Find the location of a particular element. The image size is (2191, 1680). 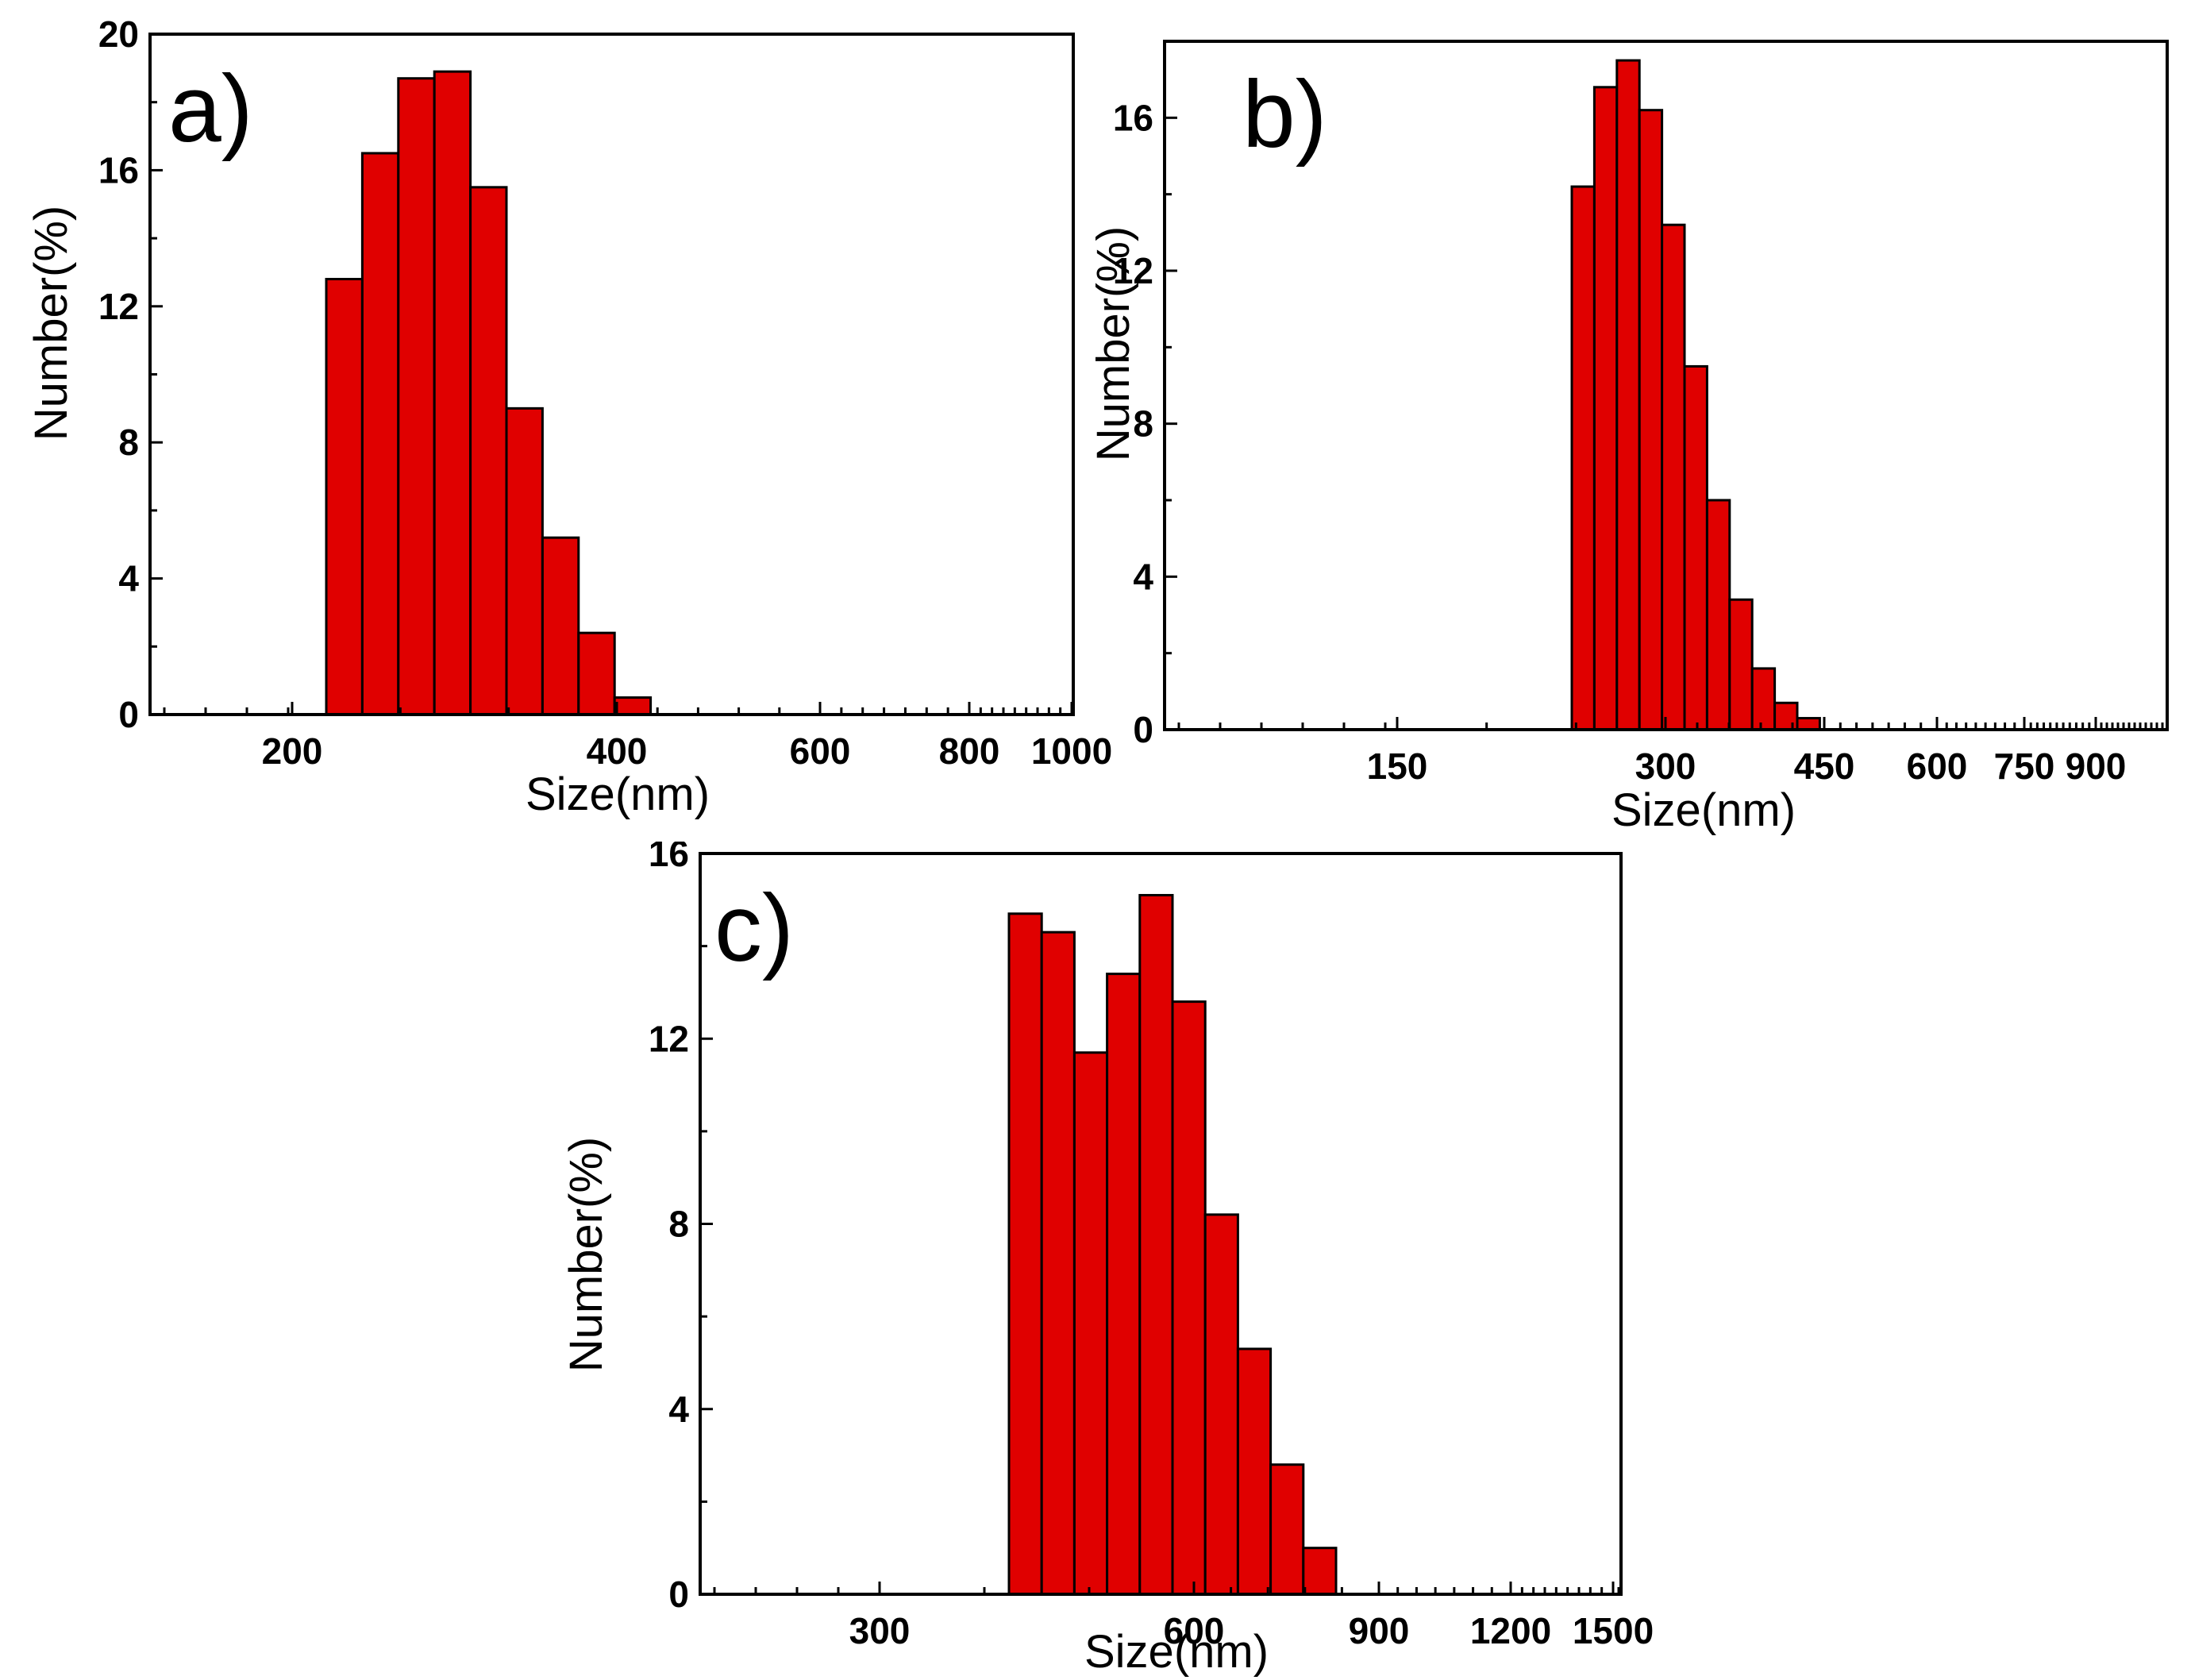

x-tick-label-b-5: 900 is located at coordinates (2096, 766).